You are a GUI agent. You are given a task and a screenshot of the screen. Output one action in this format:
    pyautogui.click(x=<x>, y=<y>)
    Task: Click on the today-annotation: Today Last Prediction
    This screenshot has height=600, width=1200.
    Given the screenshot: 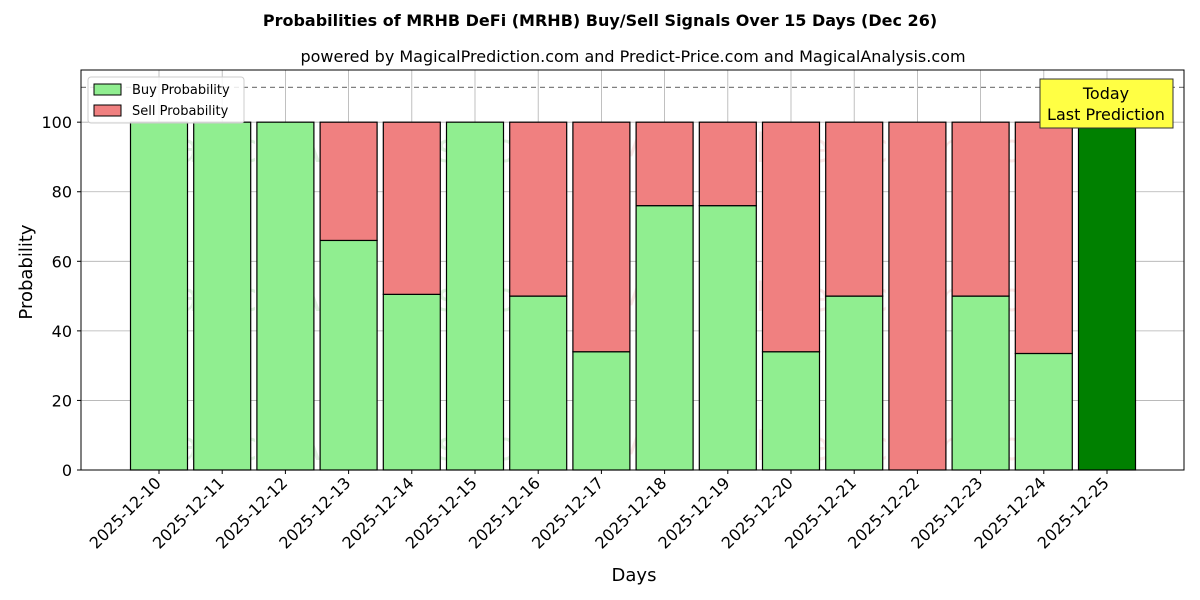 What is the action you would take?
    pyautogui.click(x=1106, y=103)
    